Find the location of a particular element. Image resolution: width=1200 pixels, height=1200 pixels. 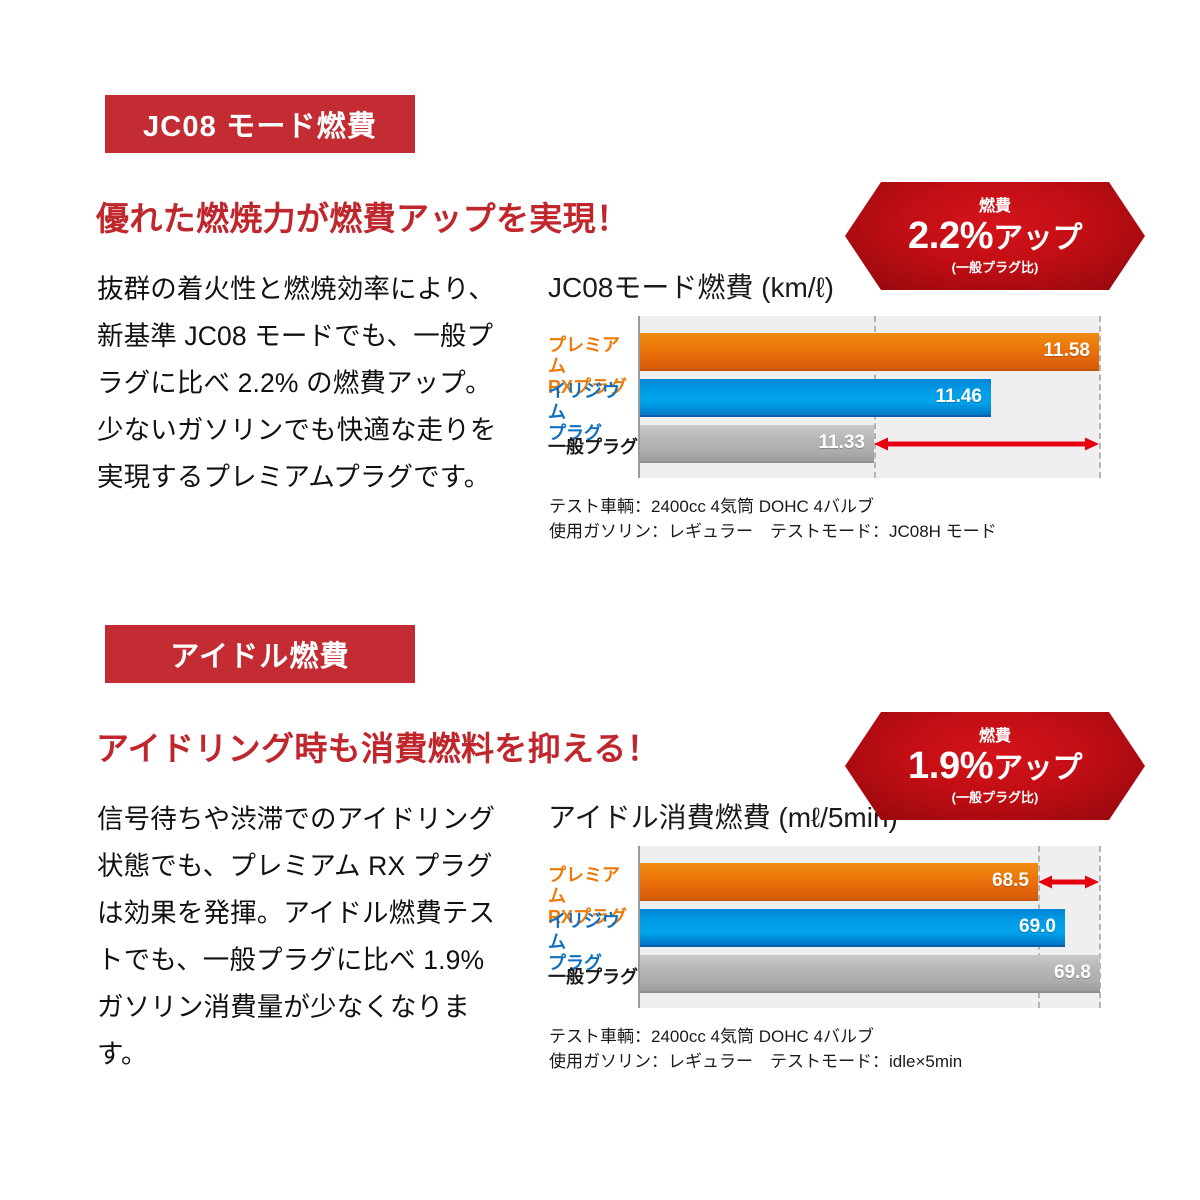

chart2-bar-standard: 69.8 is located at coordinates (870, 974).